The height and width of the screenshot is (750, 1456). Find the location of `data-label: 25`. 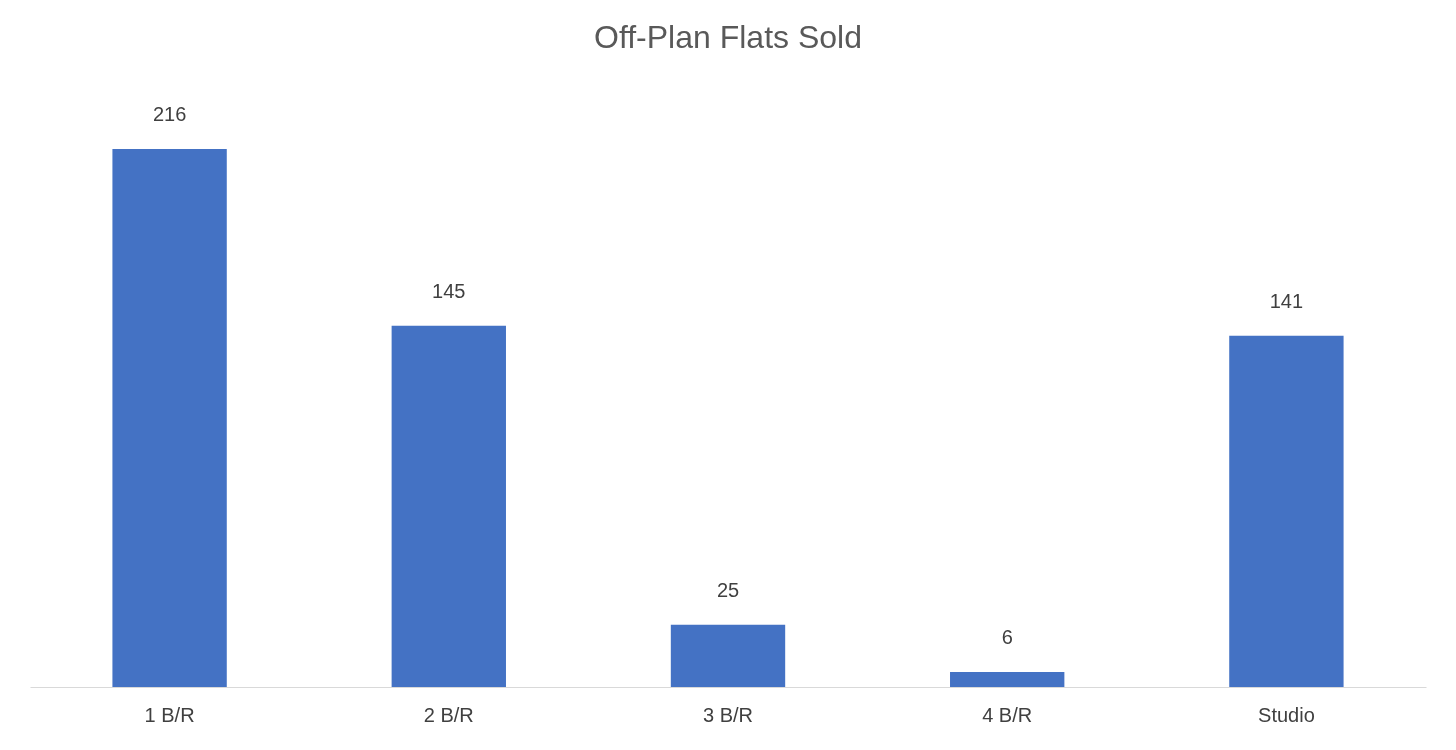

data-label: 25 is located at coordinates (728, 589).